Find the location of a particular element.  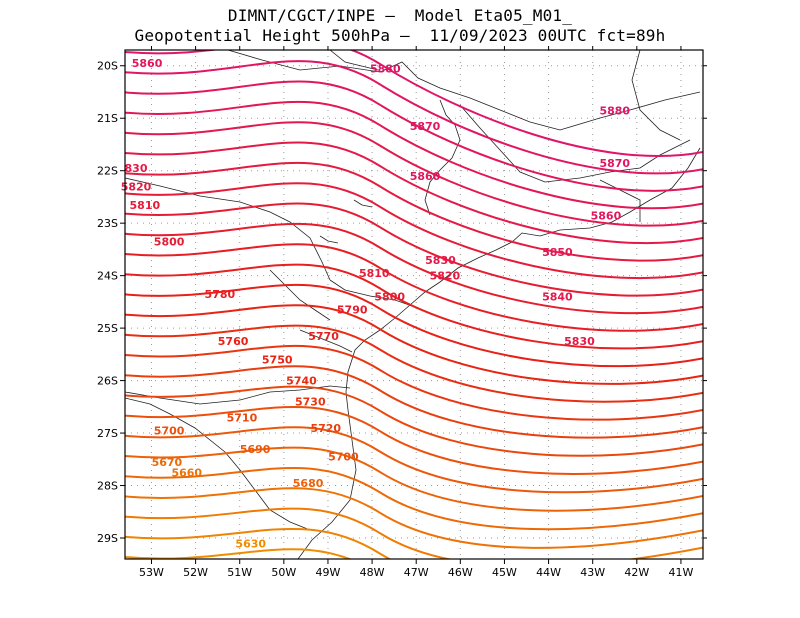

x-tick-label: 51W is located at coordinates (239, 572).